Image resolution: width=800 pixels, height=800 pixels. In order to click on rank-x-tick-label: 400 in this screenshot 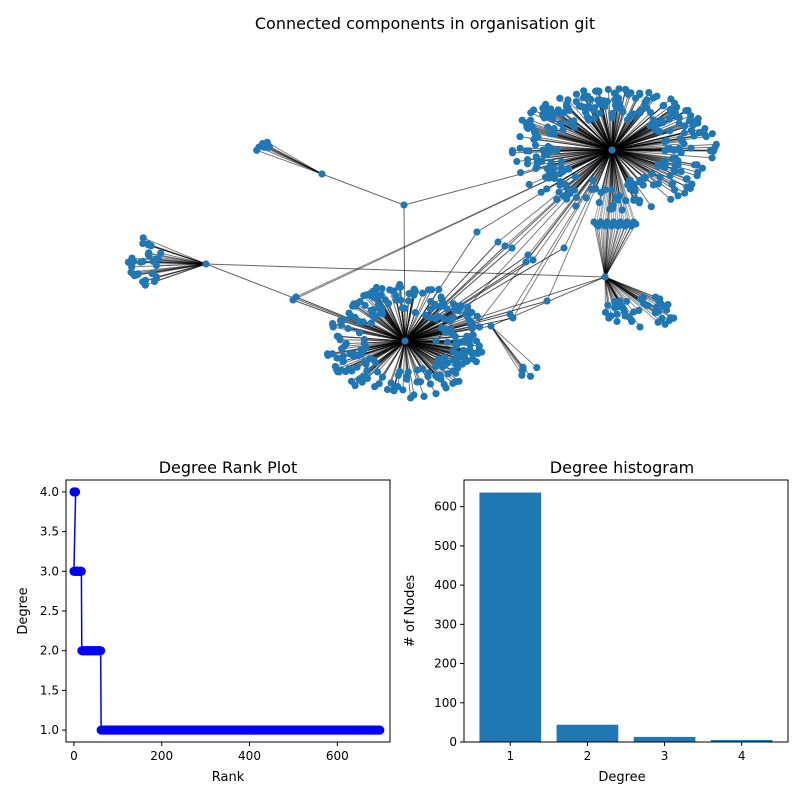, I will do `click(249, 756)`.